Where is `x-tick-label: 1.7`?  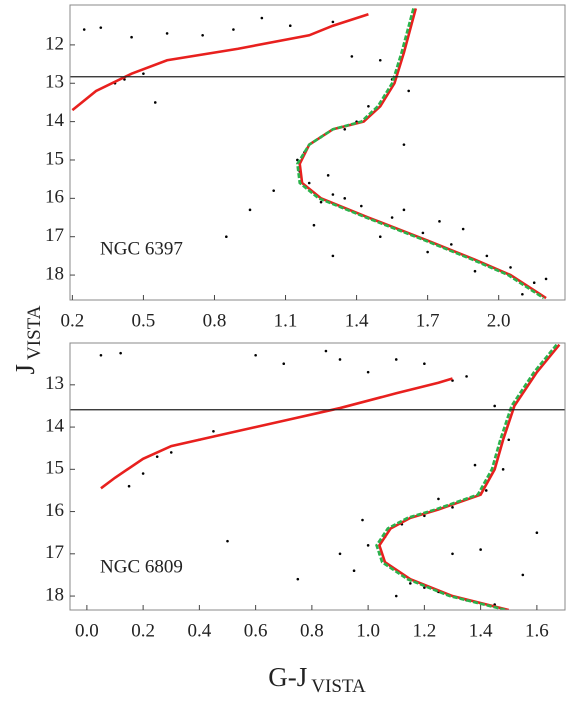
x-tick-label: 1.7 is located at coordinates (428, 320).